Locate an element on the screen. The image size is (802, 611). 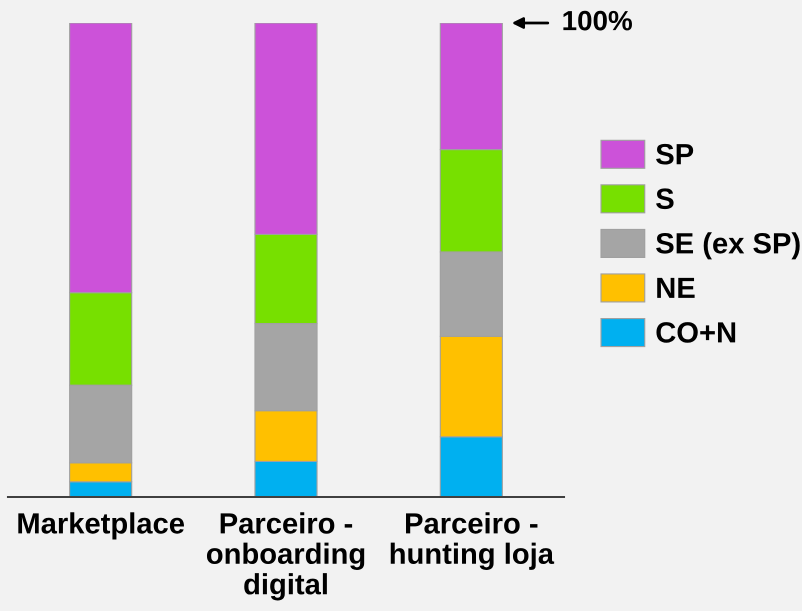
legend-label: NE is located at coordinates (676, 288).